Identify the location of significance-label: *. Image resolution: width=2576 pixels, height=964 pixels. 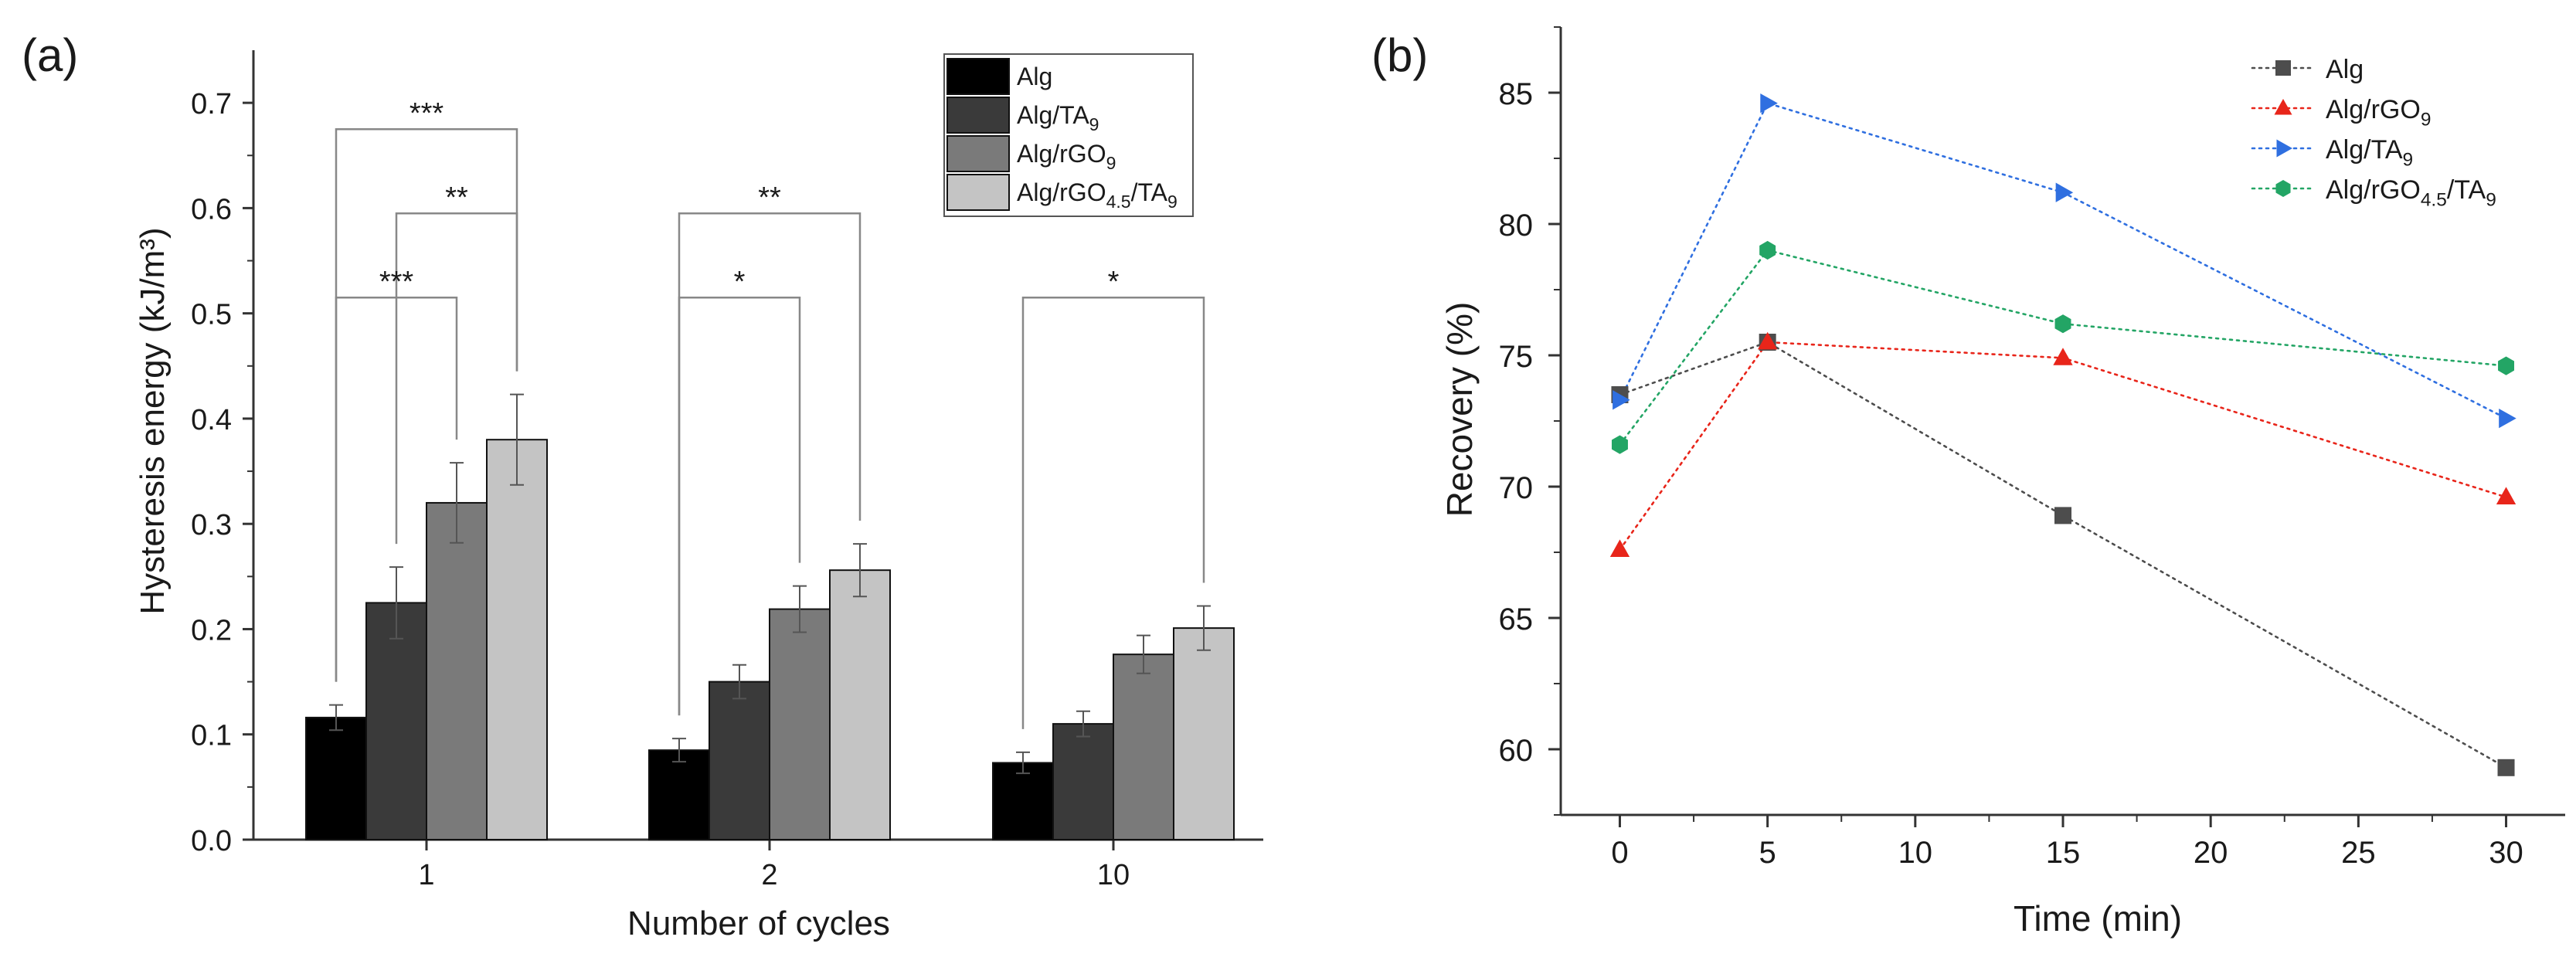
(740, 282).